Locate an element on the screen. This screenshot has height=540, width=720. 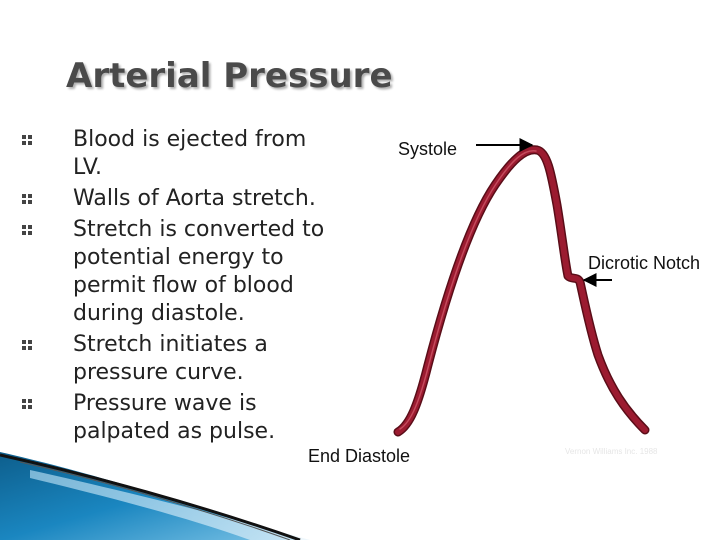
dicrotic-notch-label: Dicrotic Notch is located at coordinates (644, 263).